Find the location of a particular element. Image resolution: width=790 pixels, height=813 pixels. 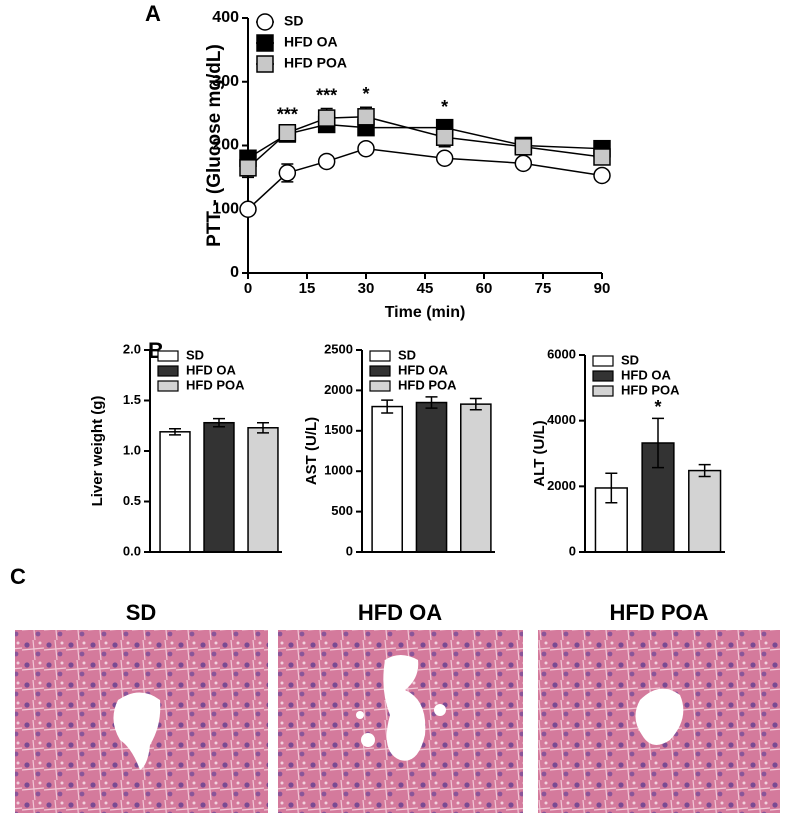

y-tick-label: 1500 is located at coordinates (338, 429).